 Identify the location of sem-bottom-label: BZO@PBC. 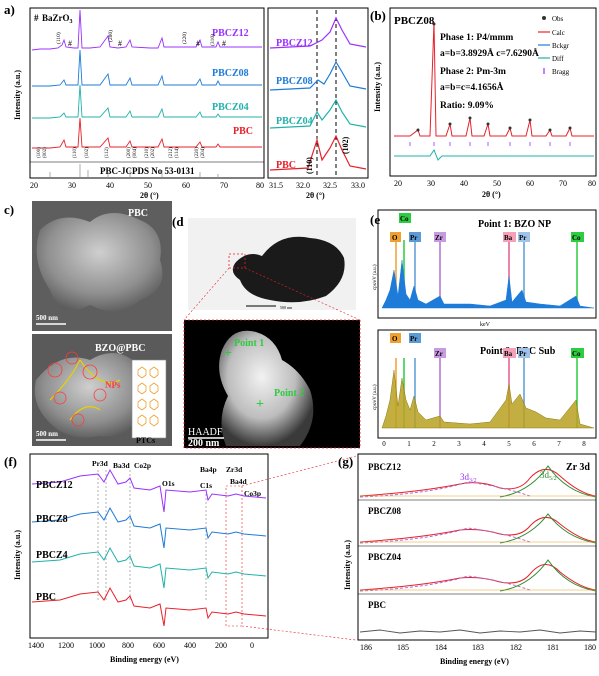
(120, 348).